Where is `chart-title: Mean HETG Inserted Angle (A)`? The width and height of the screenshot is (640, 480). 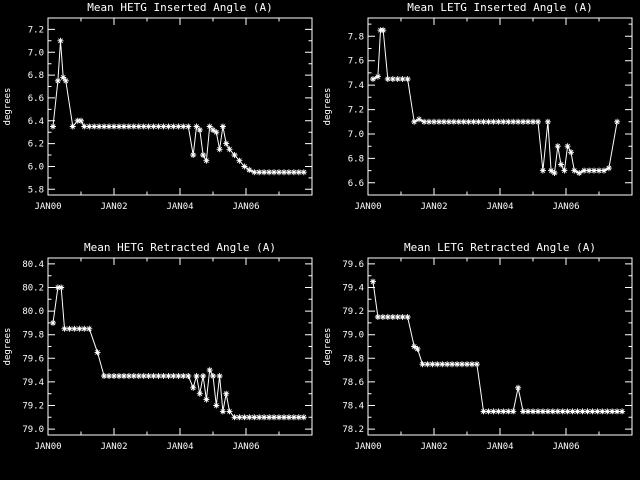
chart-title: Mean HETG Inserted Angle (A) is located at coordinates (179, 7).